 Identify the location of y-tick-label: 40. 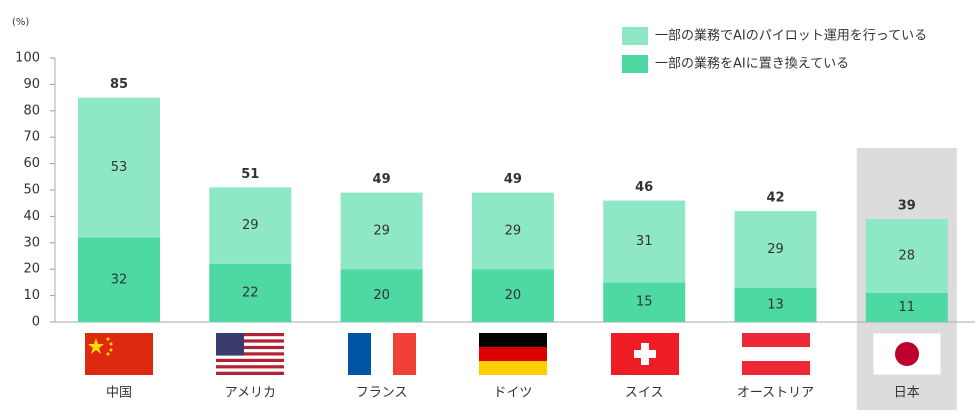
(31, 216).